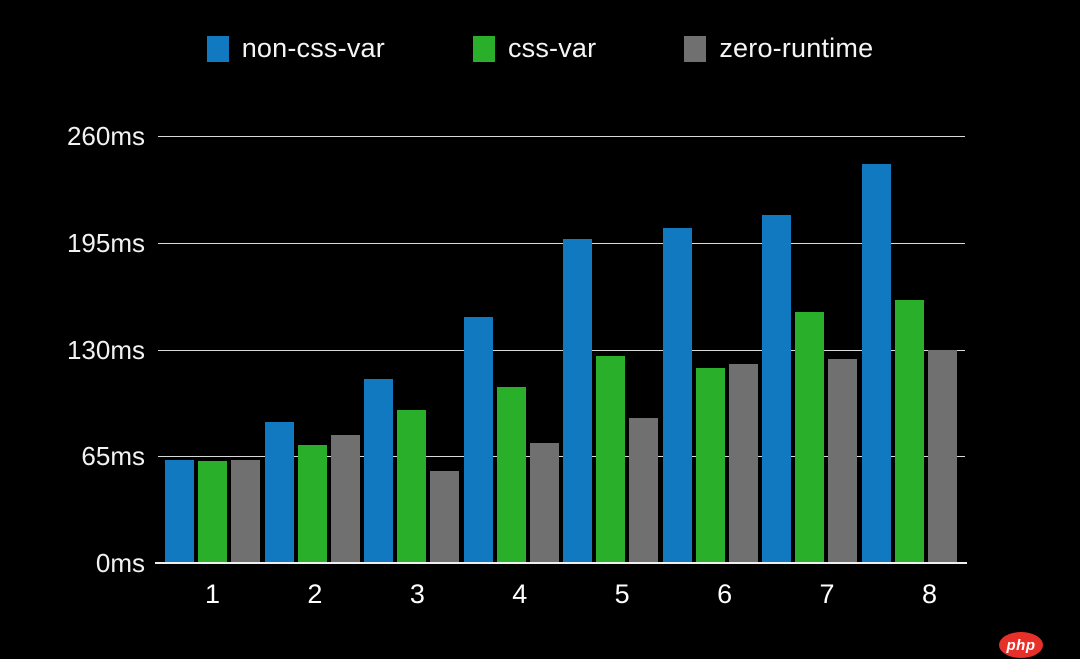 This screenshot has width=1080, height=659. I want to click on y-tick-label: 0ms, so click(120, 563).